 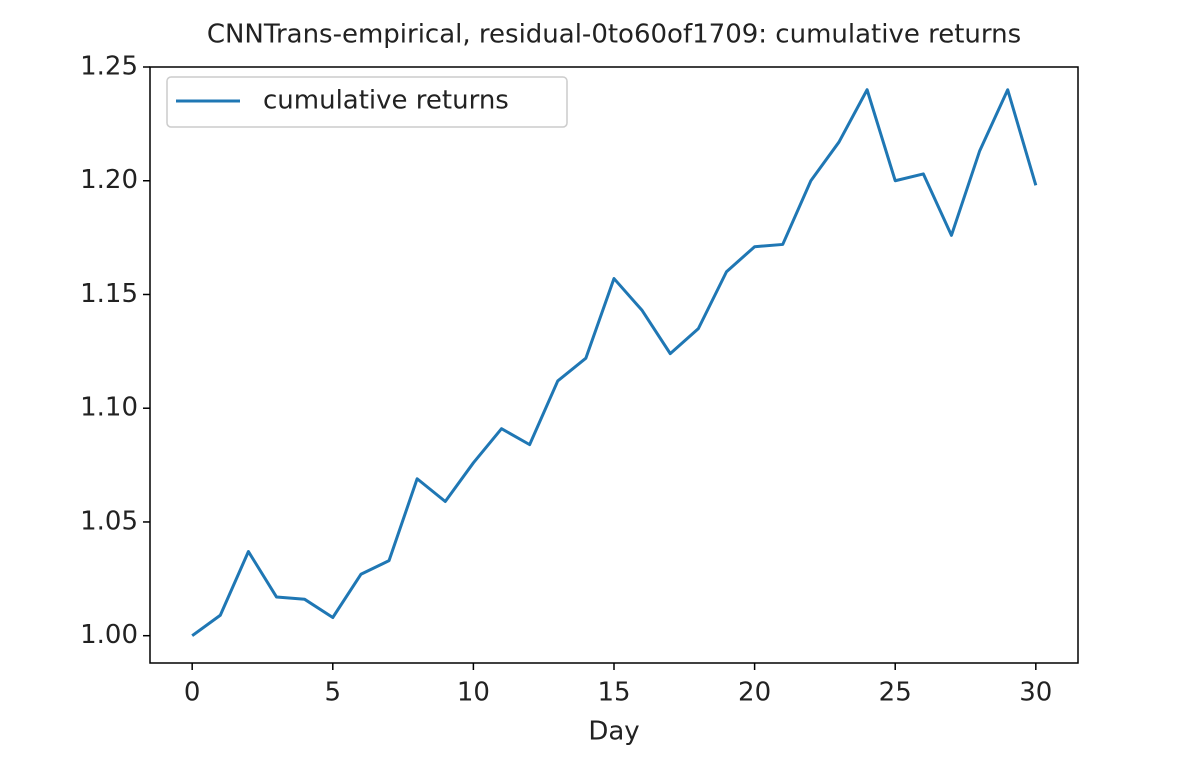 I want to click on x-axis-label: Day, so click(x=613, y=732).